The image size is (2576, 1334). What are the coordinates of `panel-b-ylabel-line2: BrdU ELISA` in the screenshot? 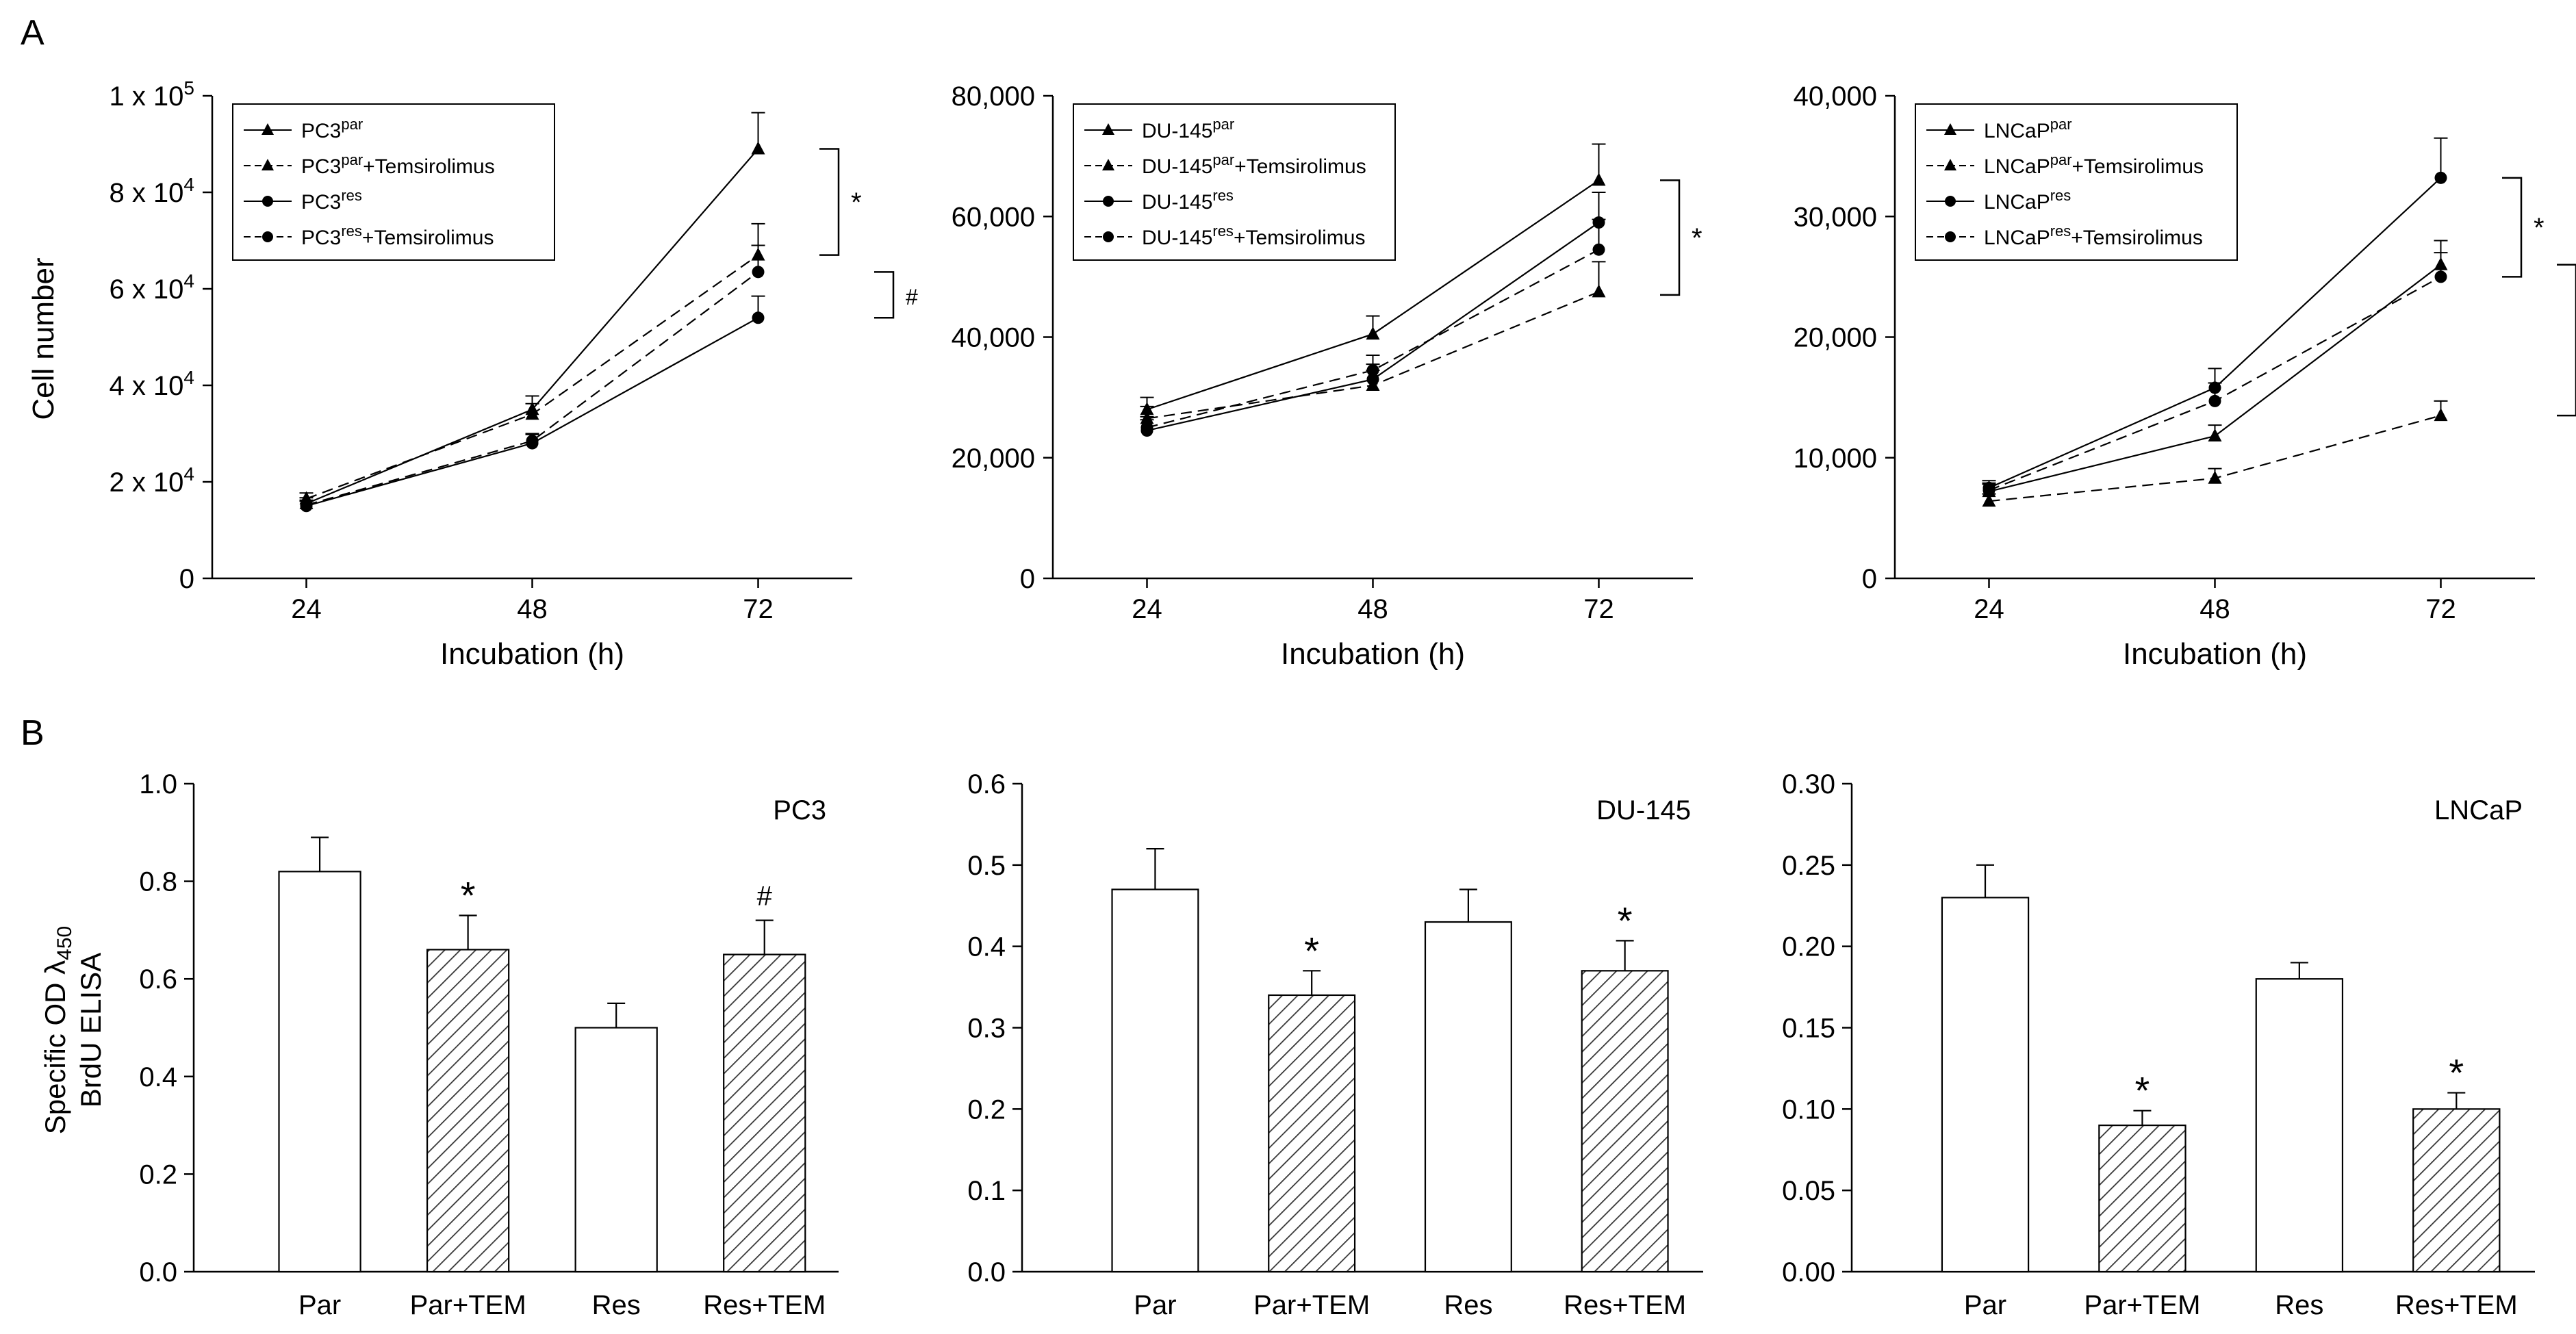 It's located at (91, 1030).